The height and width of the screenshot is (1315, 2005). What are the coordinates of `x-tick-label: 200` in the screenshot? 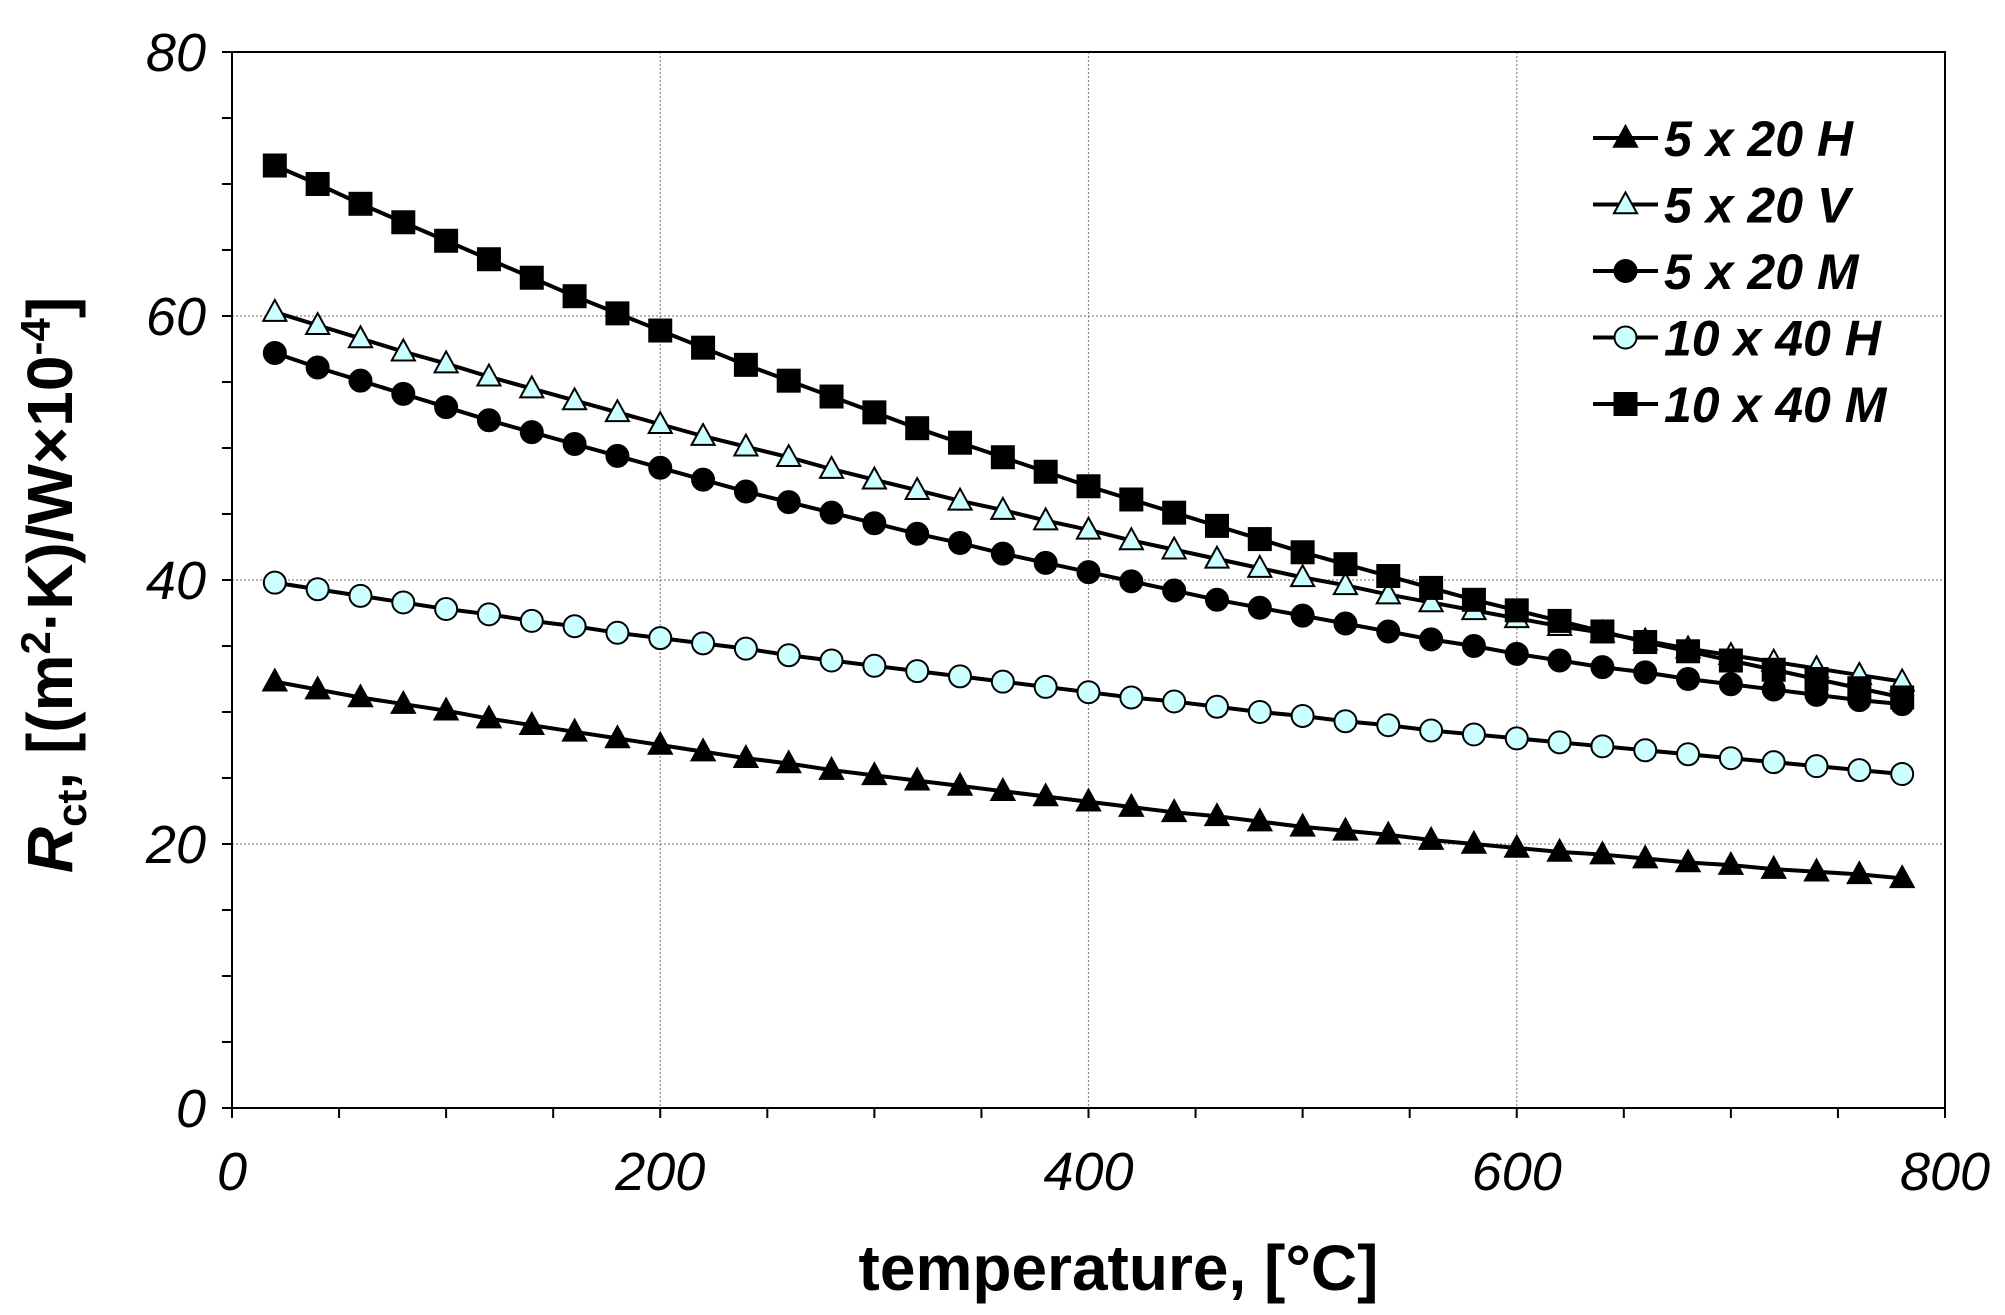 It's located at (659, 1172).